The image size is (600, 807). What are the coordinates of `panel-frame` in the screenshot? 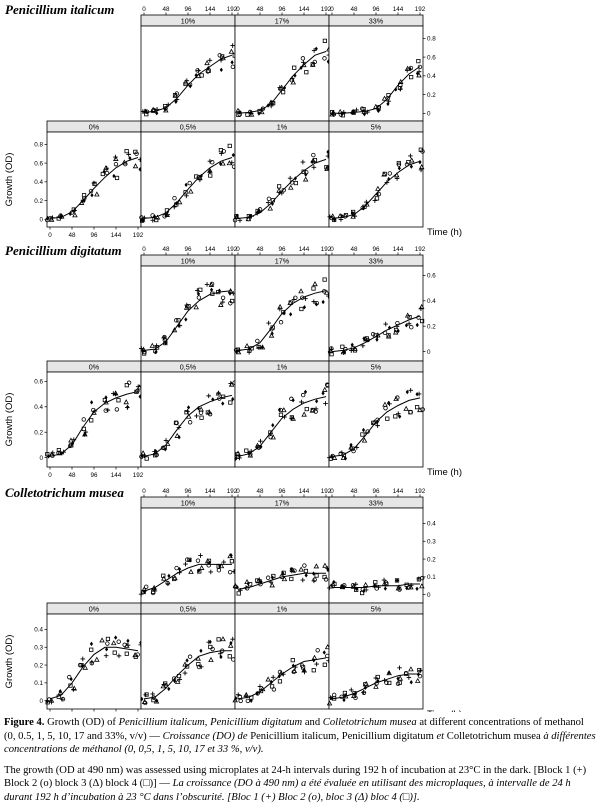 It's located at (376, 179).